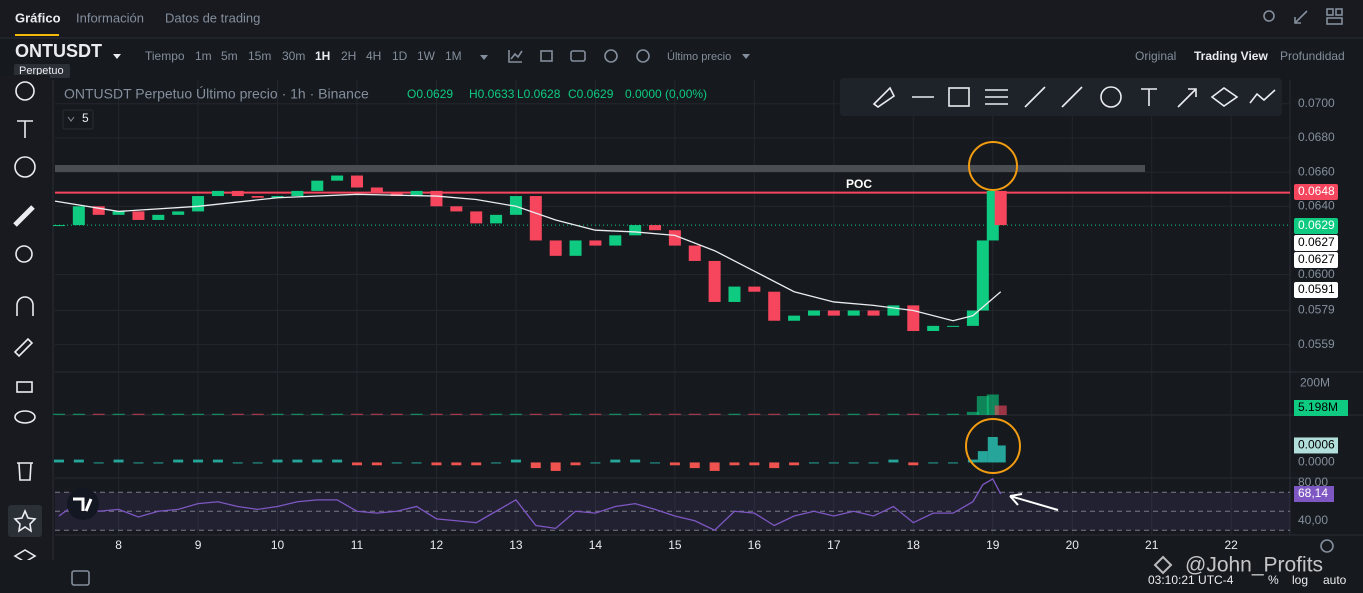 The height and width of the screenshot is (593, 1363). Describe the element at coordinates (25, 471) in the screenshot. I see `trash-tool` at that location.